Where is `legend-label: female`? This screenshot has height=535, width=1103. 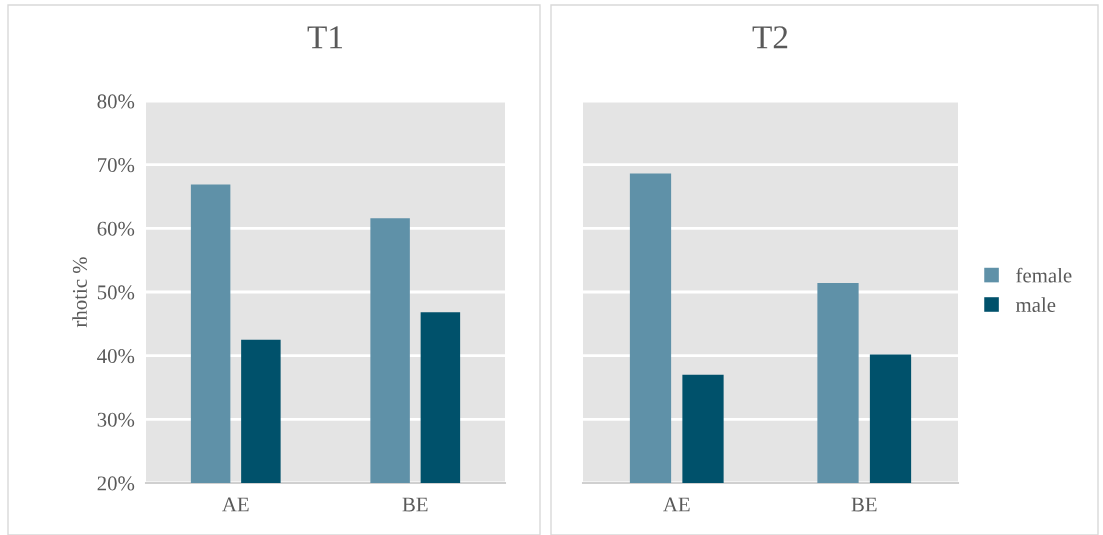 legend-label: female is located at coordinates (1044, 275).